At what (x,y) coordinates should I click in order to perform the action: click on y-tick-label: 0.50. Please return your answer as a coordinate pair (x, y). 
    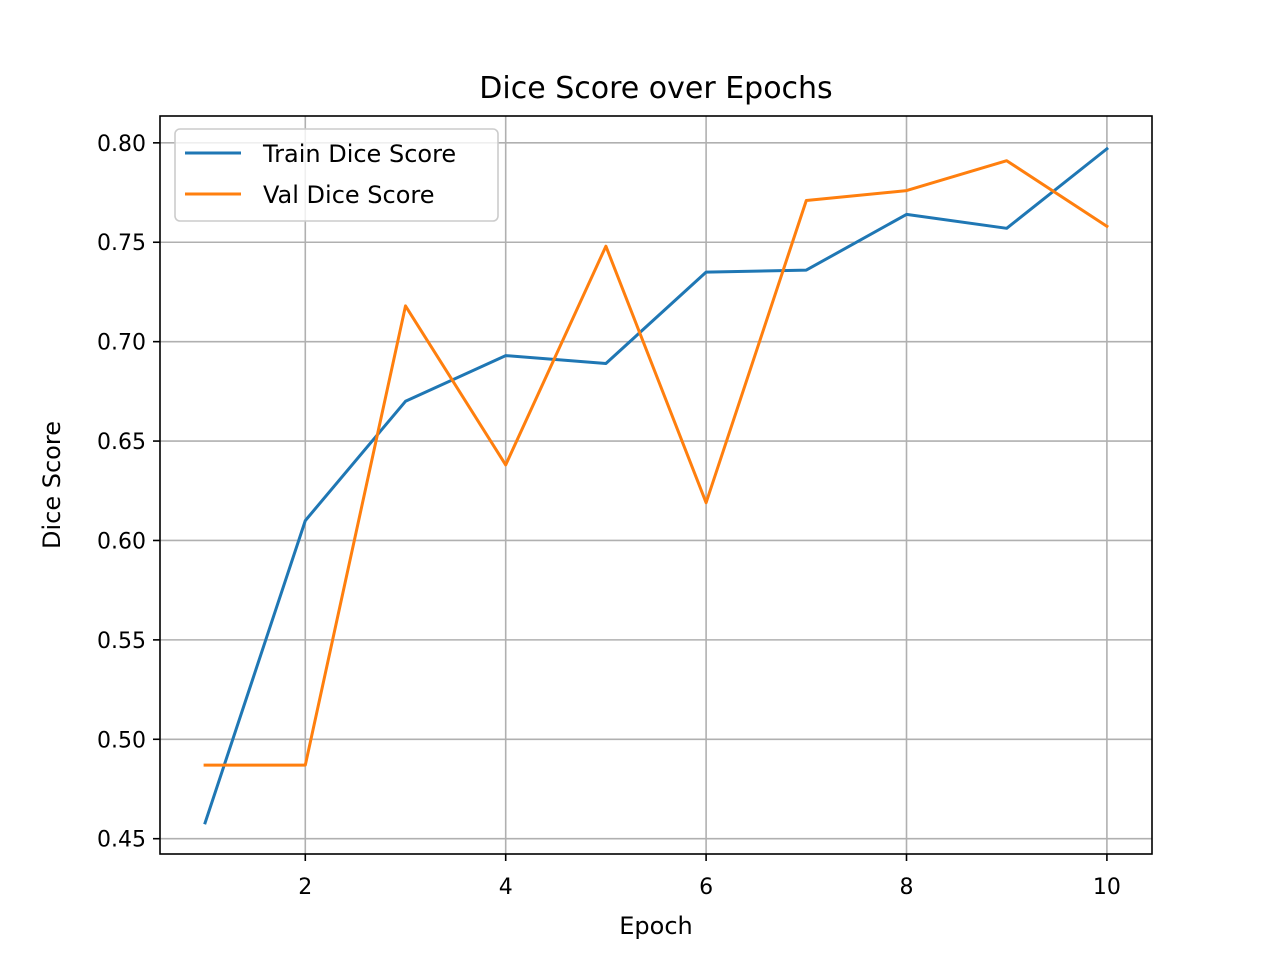
    Looking at the image, I should click on (121, 740).